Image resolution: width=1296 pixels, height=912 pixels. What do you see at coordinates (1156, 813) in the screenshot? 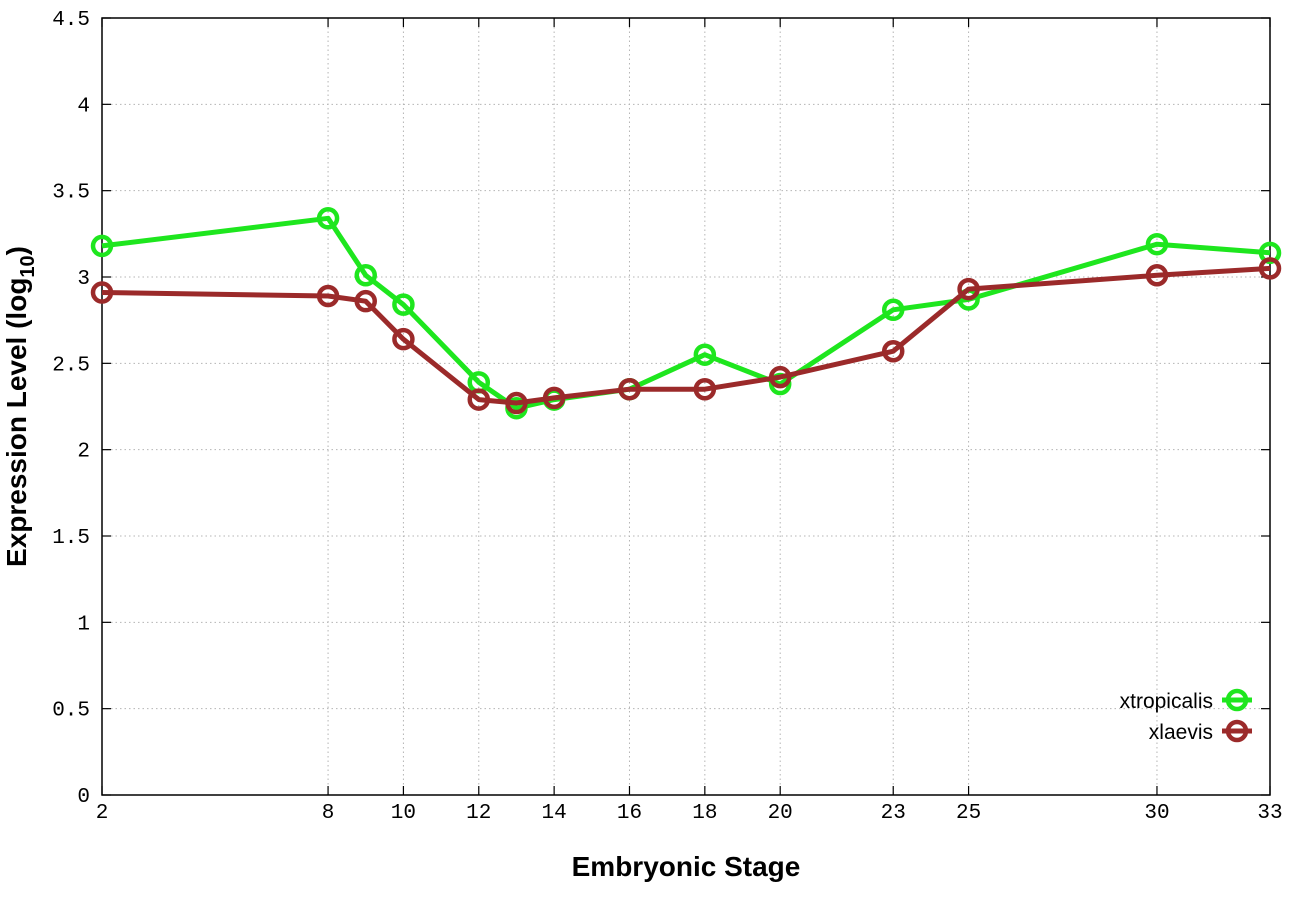
I see `x-tick-label: 30` at bounding box center [1156, 813].